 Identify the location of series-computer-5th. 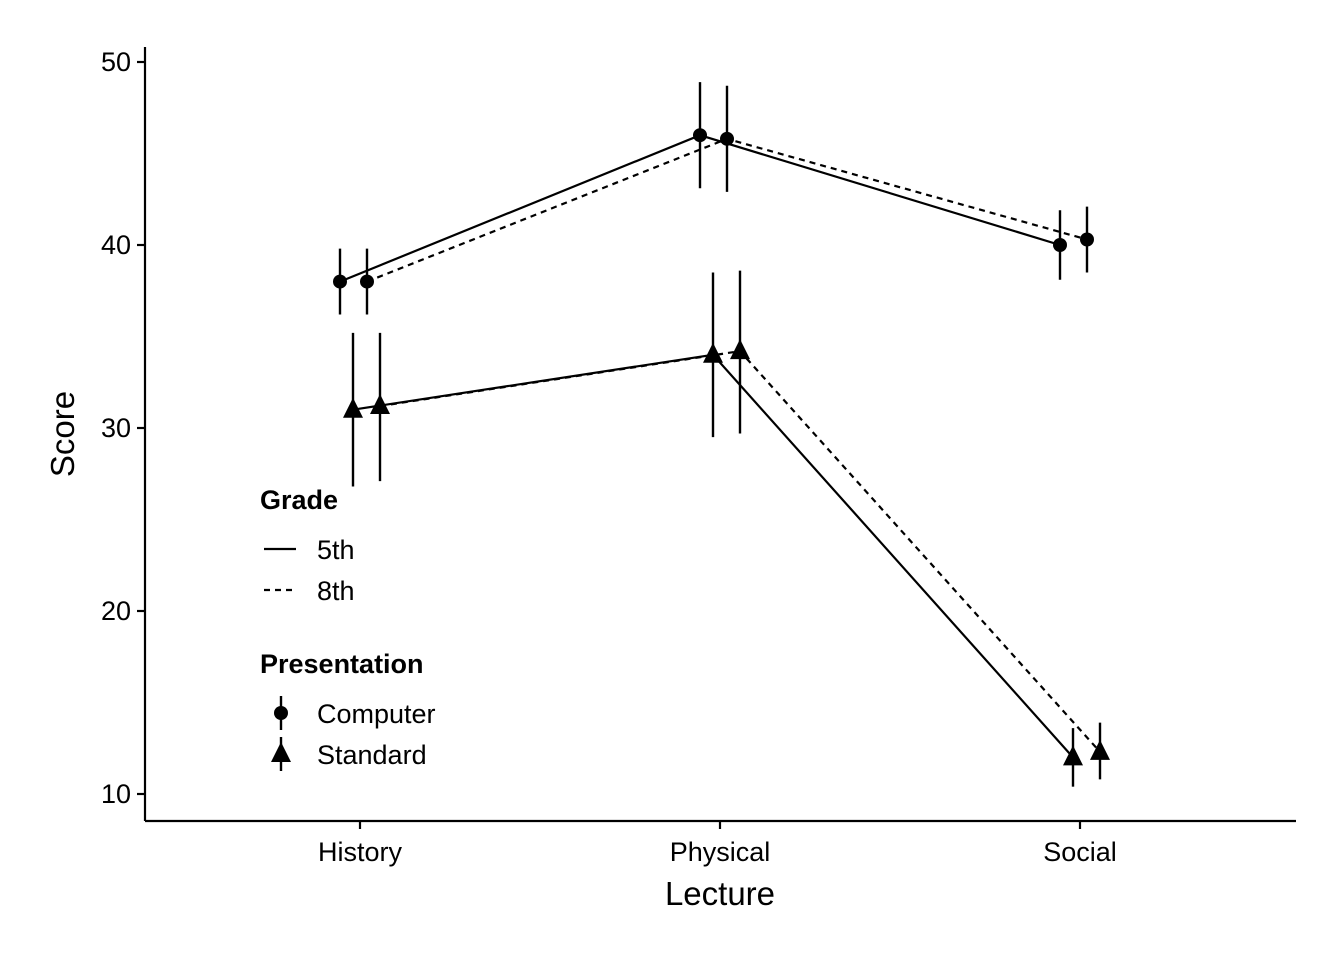
(700, 198).